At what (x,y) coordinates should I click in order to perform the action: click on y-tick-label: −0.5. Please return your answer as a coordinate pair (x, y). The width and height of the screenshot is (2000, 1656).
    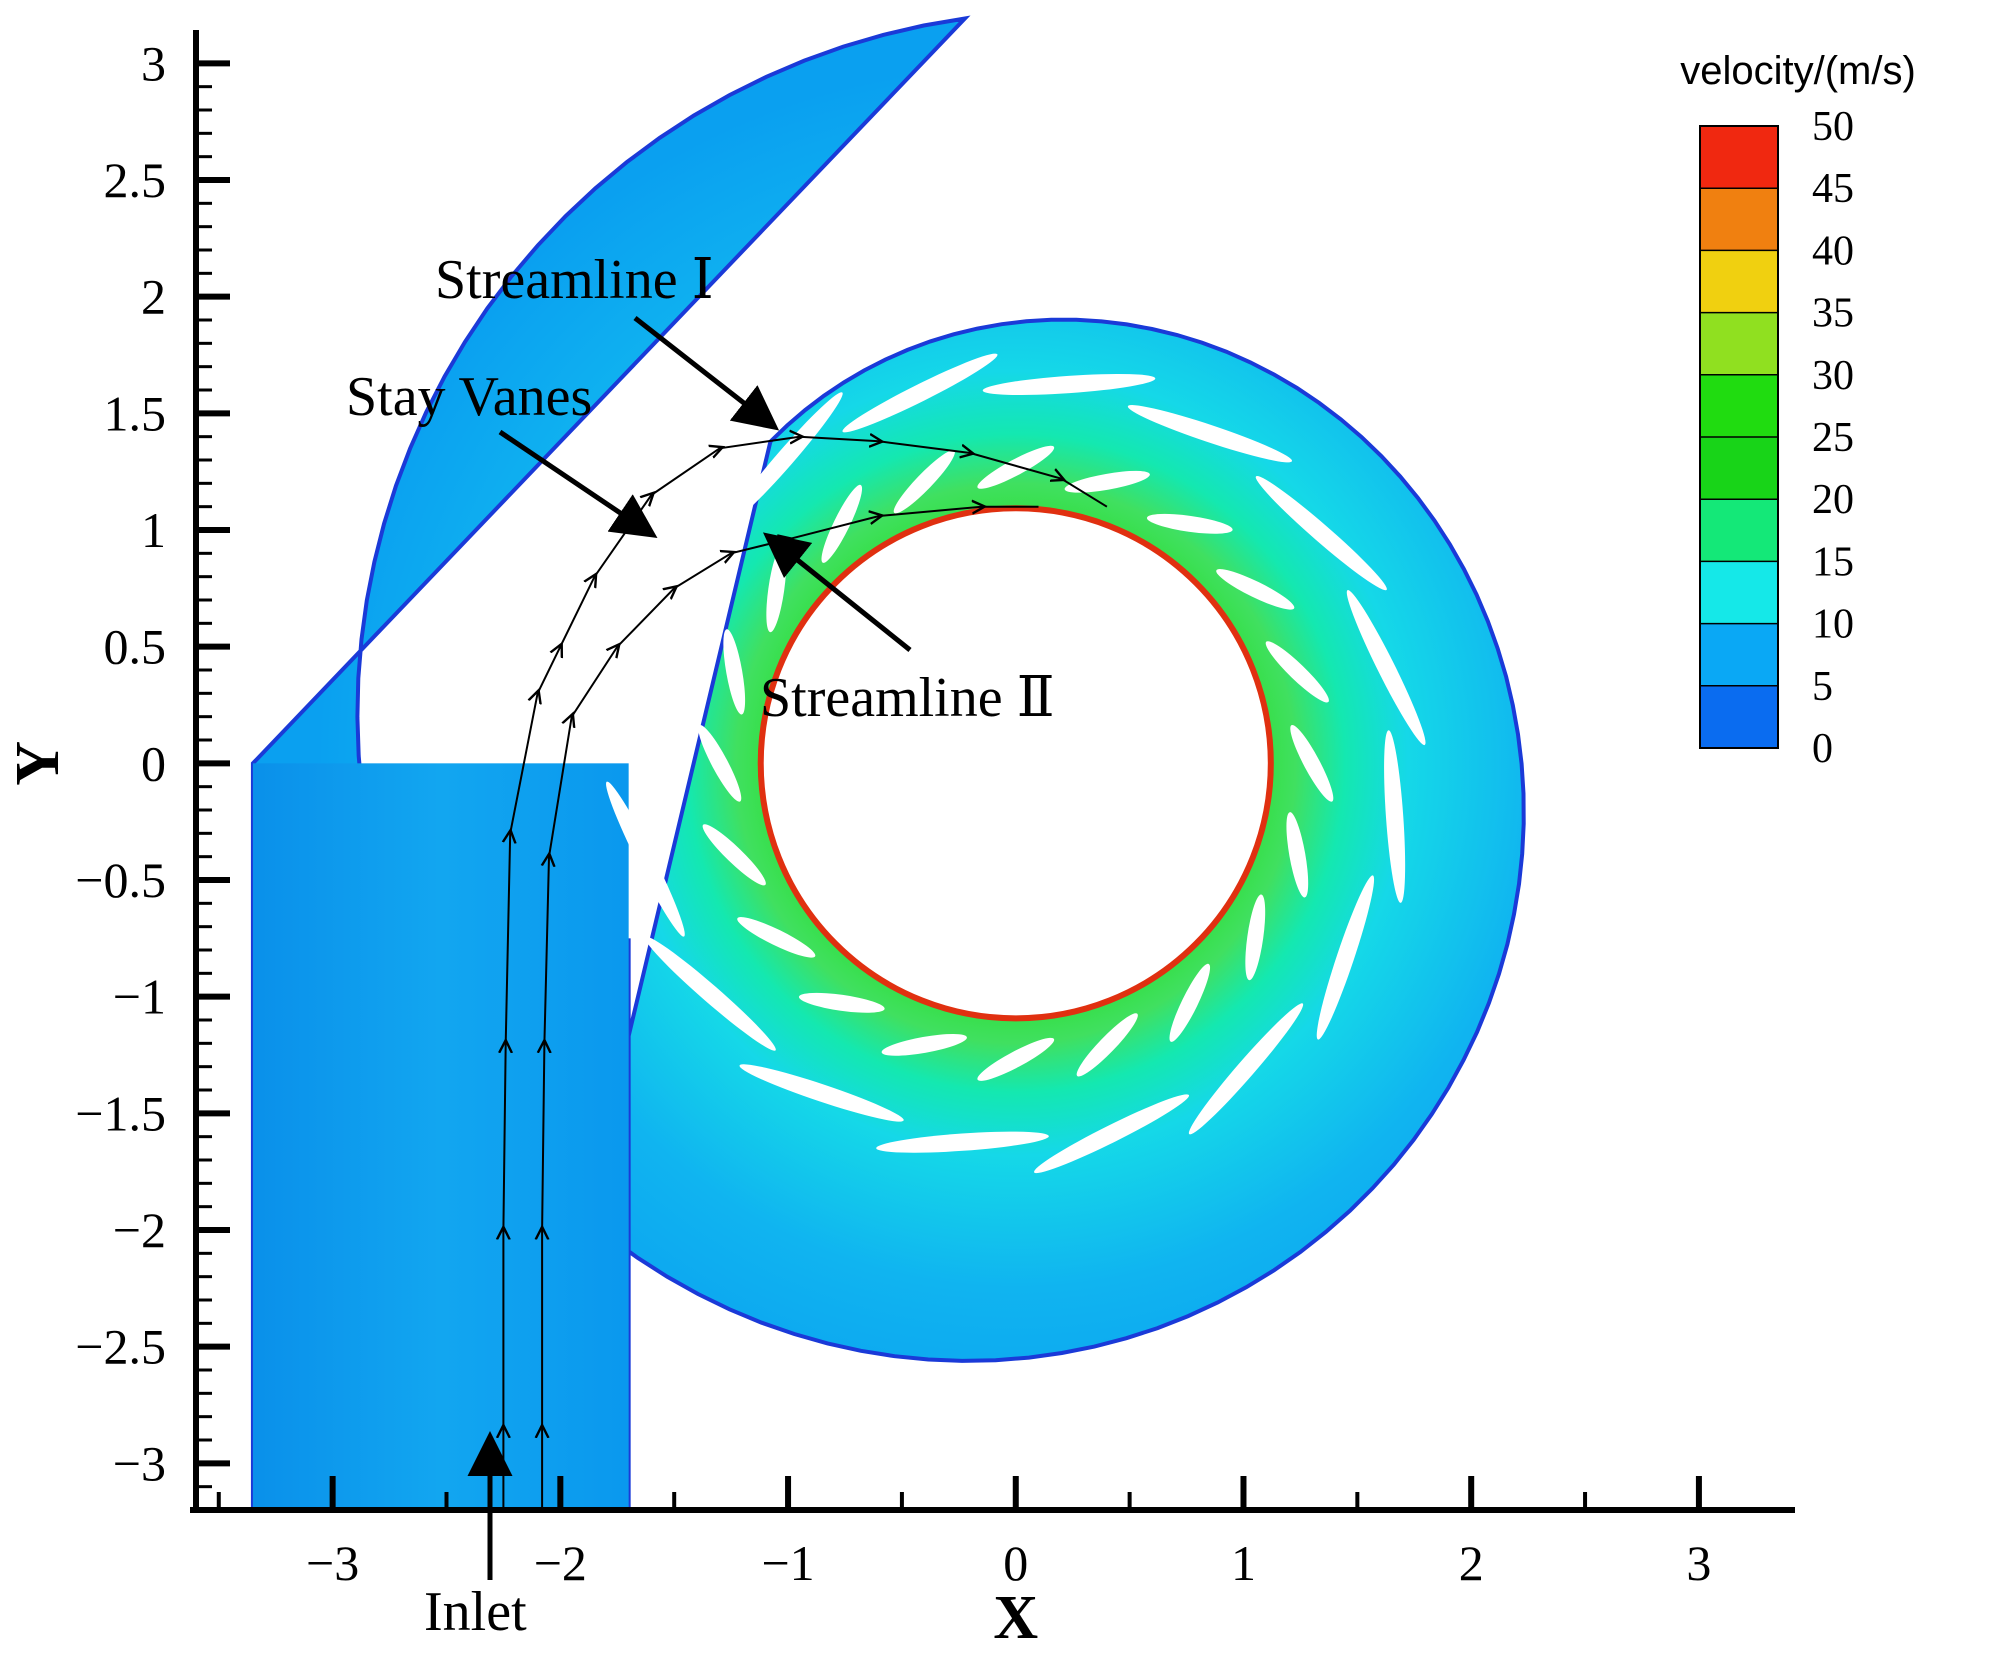
    Looking at the image, I should click on (120, 880).